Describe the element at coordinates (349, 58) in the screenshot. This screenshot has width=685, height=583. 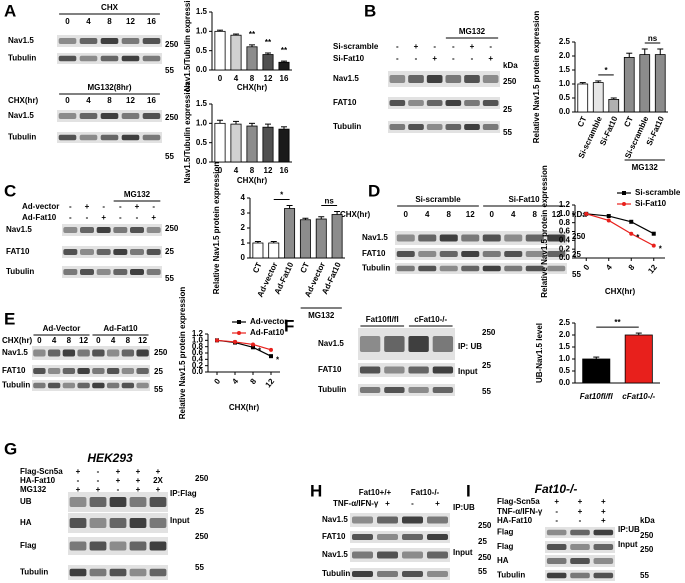
I see `treatment-label: Si-Fat10` at that location.